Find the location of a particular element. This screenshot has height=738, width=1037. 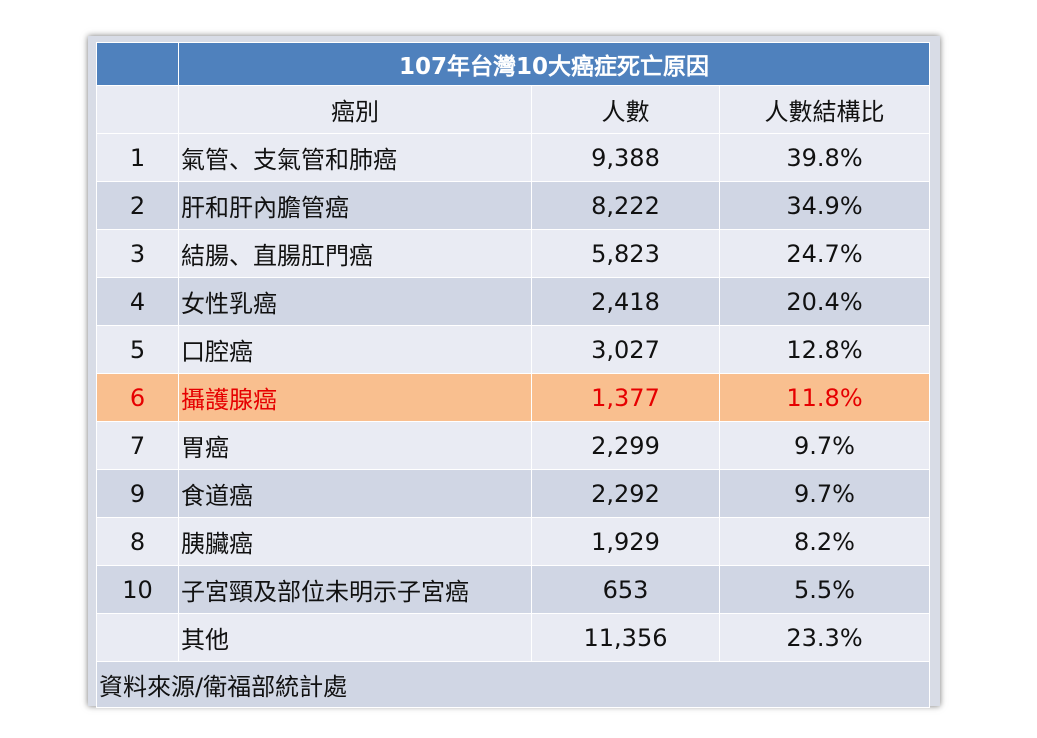

ratio-cell: 20.4% is located at coordinates (824, 301).